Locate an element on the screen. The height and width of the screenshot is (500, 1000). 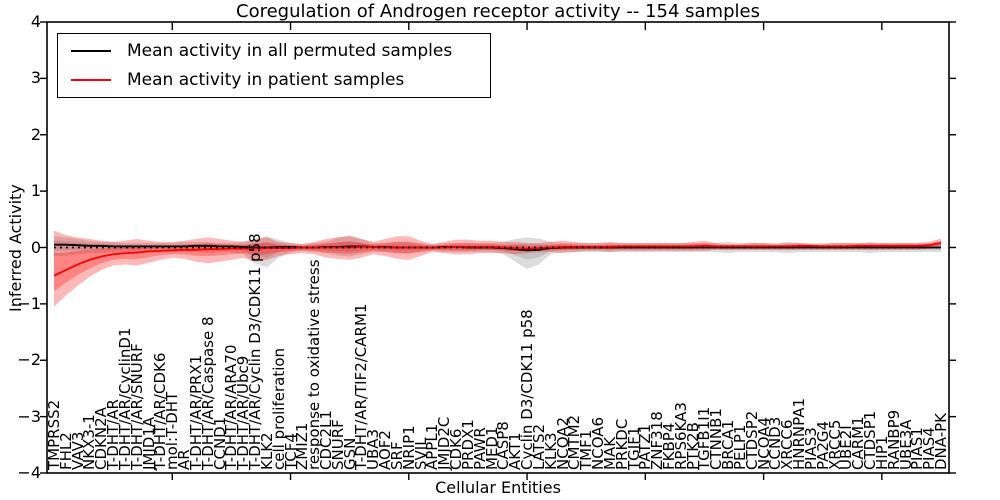
legend-line-black is located at coordinates (91, 51).